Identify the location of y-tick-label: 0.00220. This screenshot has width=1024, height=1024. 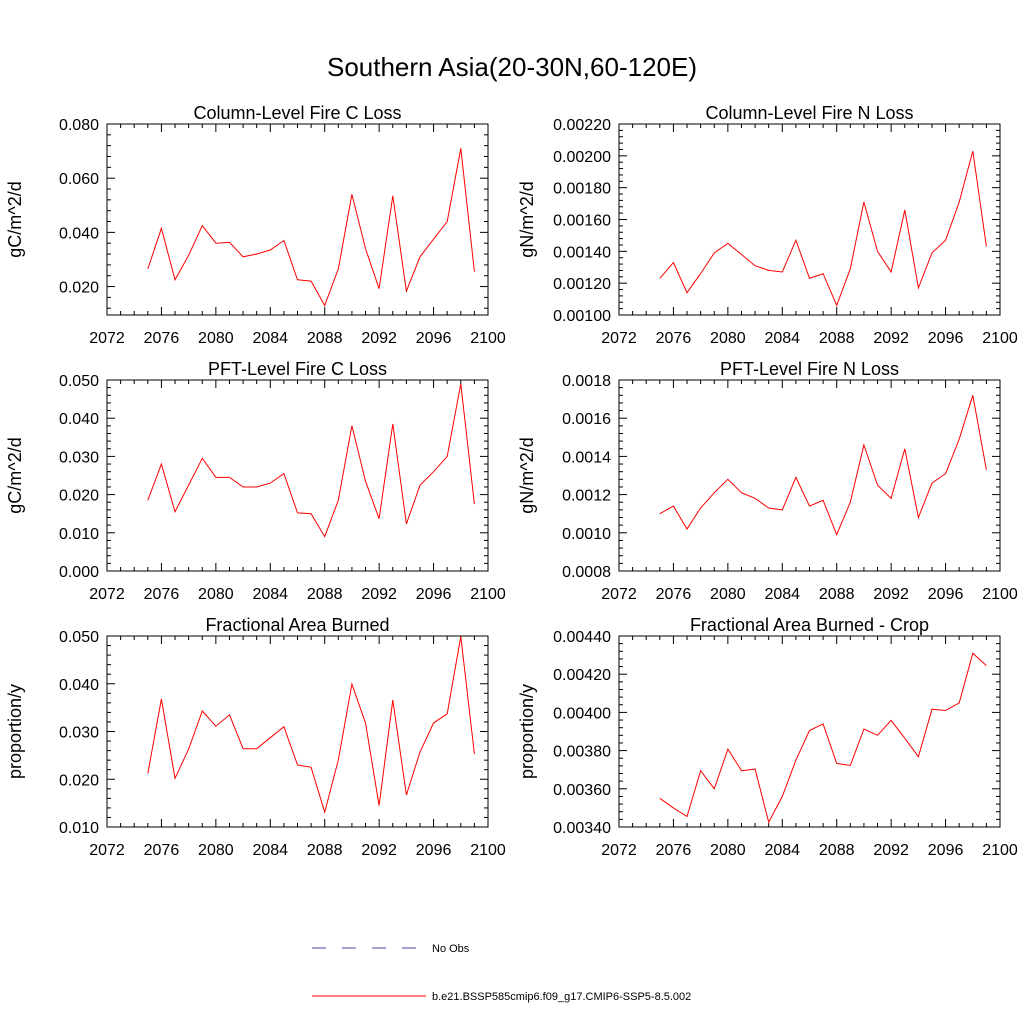
(582, 125).